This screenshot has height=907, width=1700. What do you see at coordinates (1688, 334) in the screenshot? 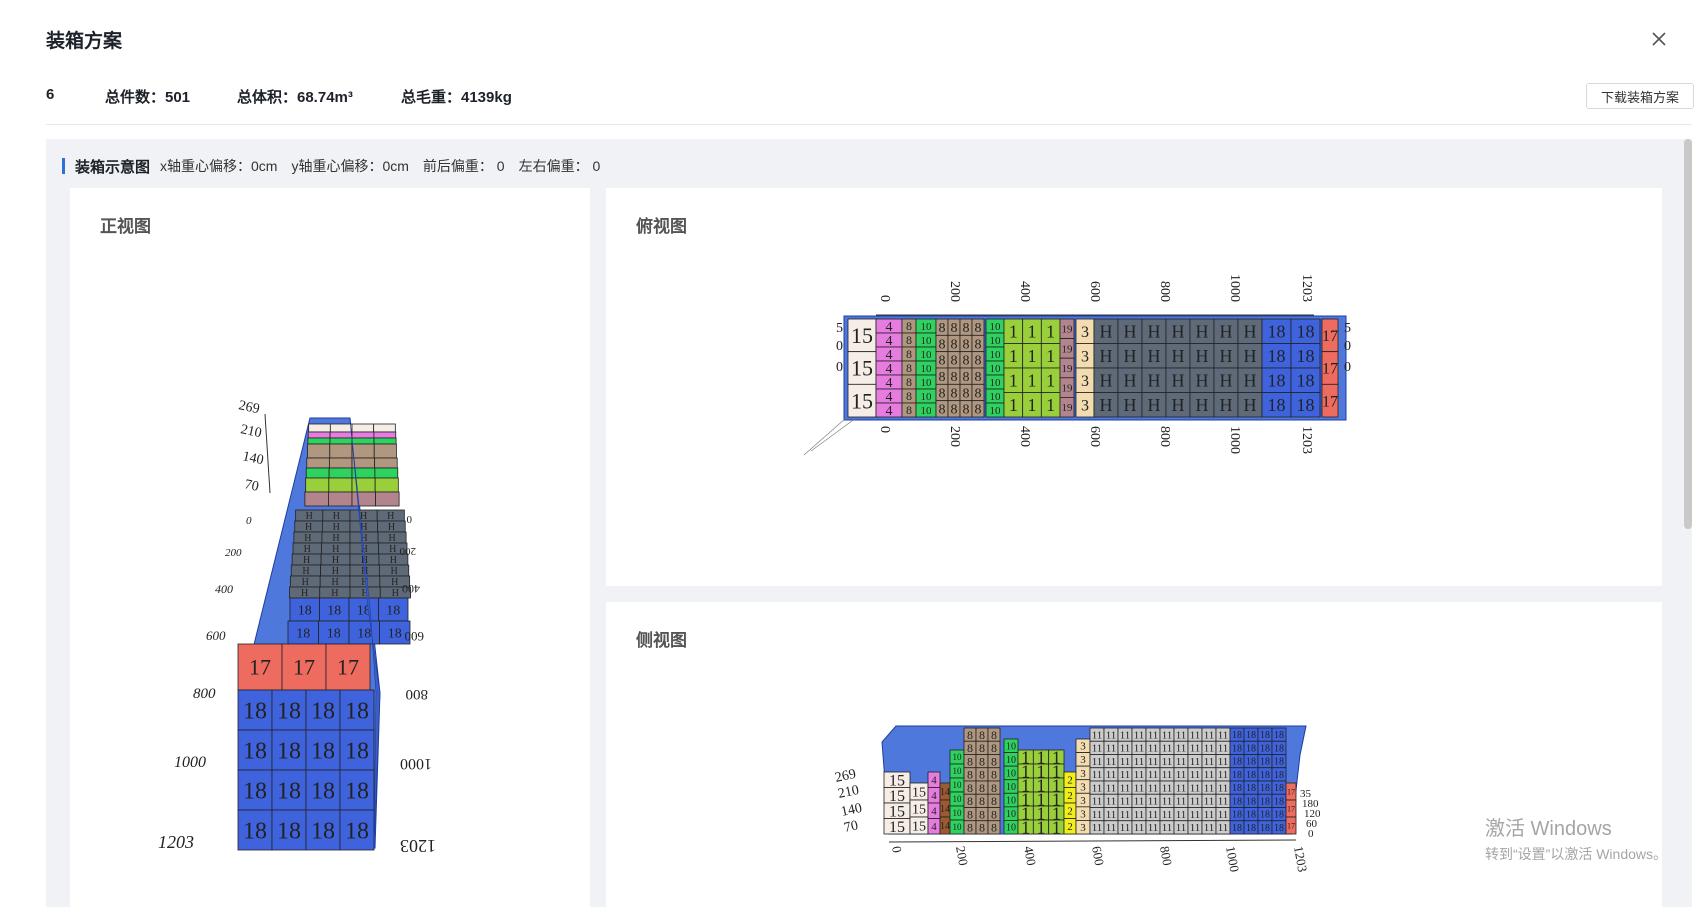
I see `panel-scrollbar` at bounding box center [1688, 334].